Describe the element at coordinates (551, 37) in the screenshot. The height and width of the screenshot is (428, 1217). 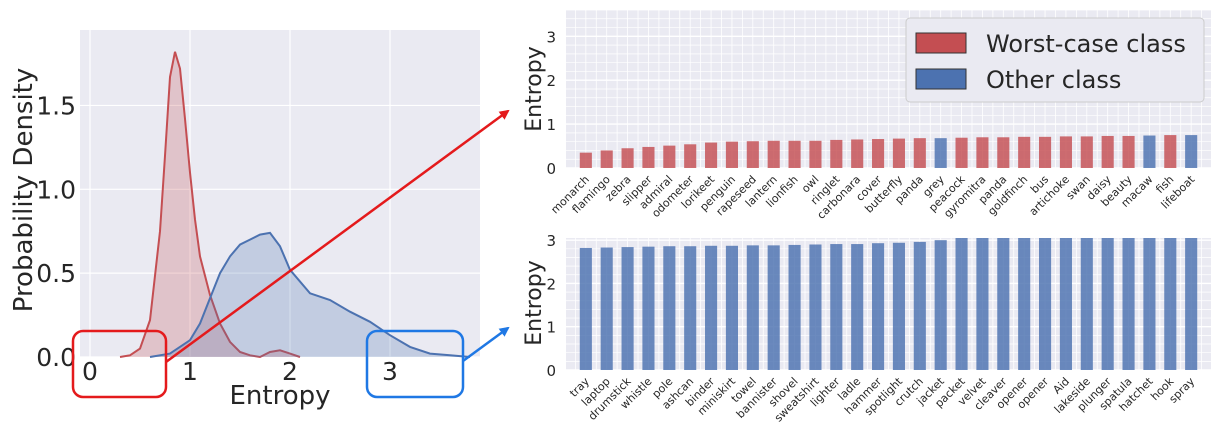
I see `t-y-tick-label: 3` at that location.